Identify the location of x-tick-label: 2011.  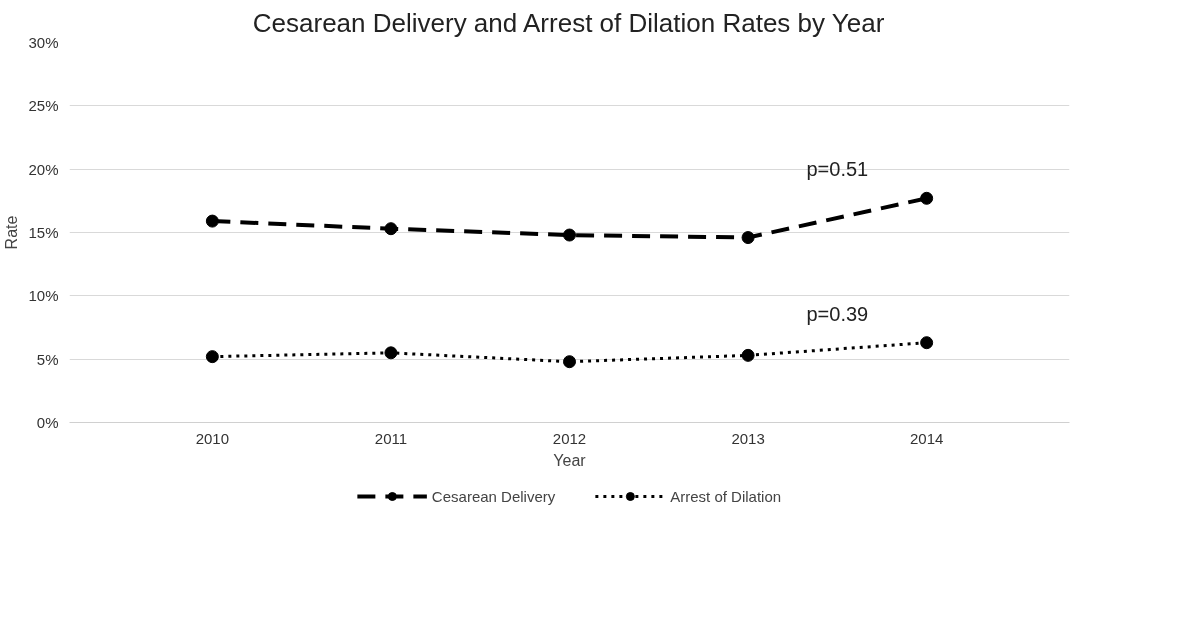
(391, 438).